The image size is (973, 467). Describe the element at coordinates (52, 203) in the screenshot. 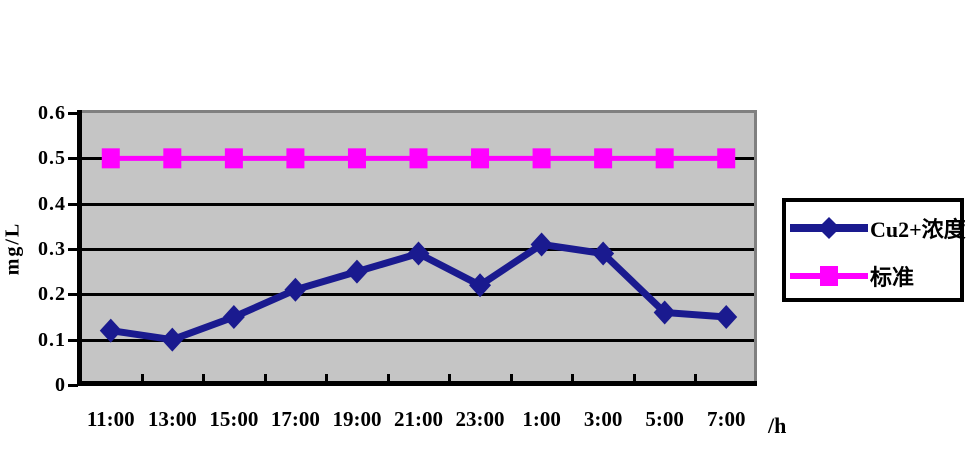

I see `y-axis-tick-label: 0.4` at that location.